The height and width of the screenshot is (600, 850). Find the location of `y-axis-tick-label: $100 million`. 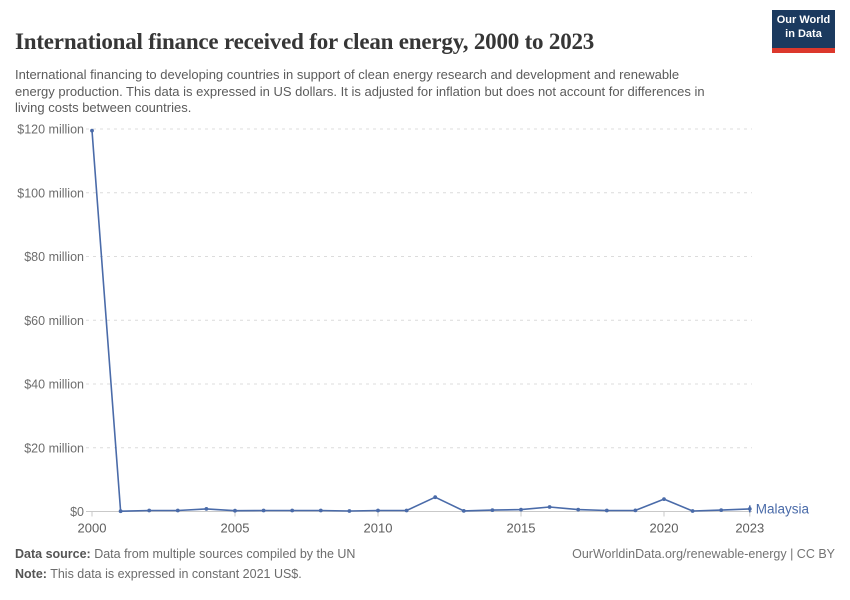

y-axis-tick-label: $100 million is located at coordinates (50, 193).